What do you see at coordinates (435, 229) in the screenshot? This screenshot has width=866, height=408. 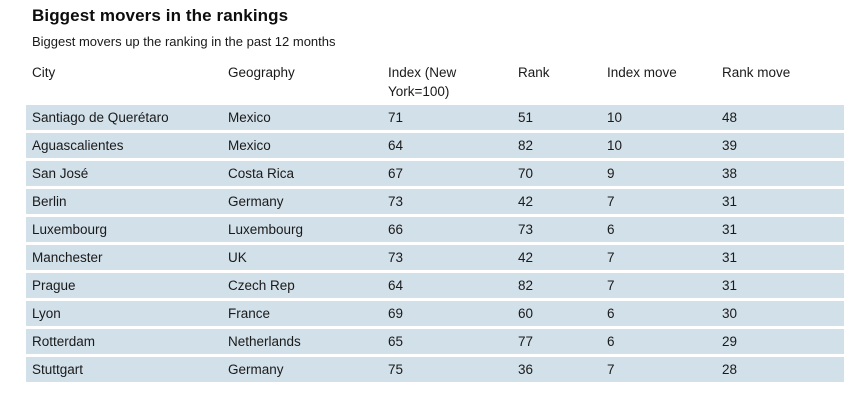 I see `table-row: Luxembourg Luxembourg 66 73 6 31` at bounding box center [435, 229].